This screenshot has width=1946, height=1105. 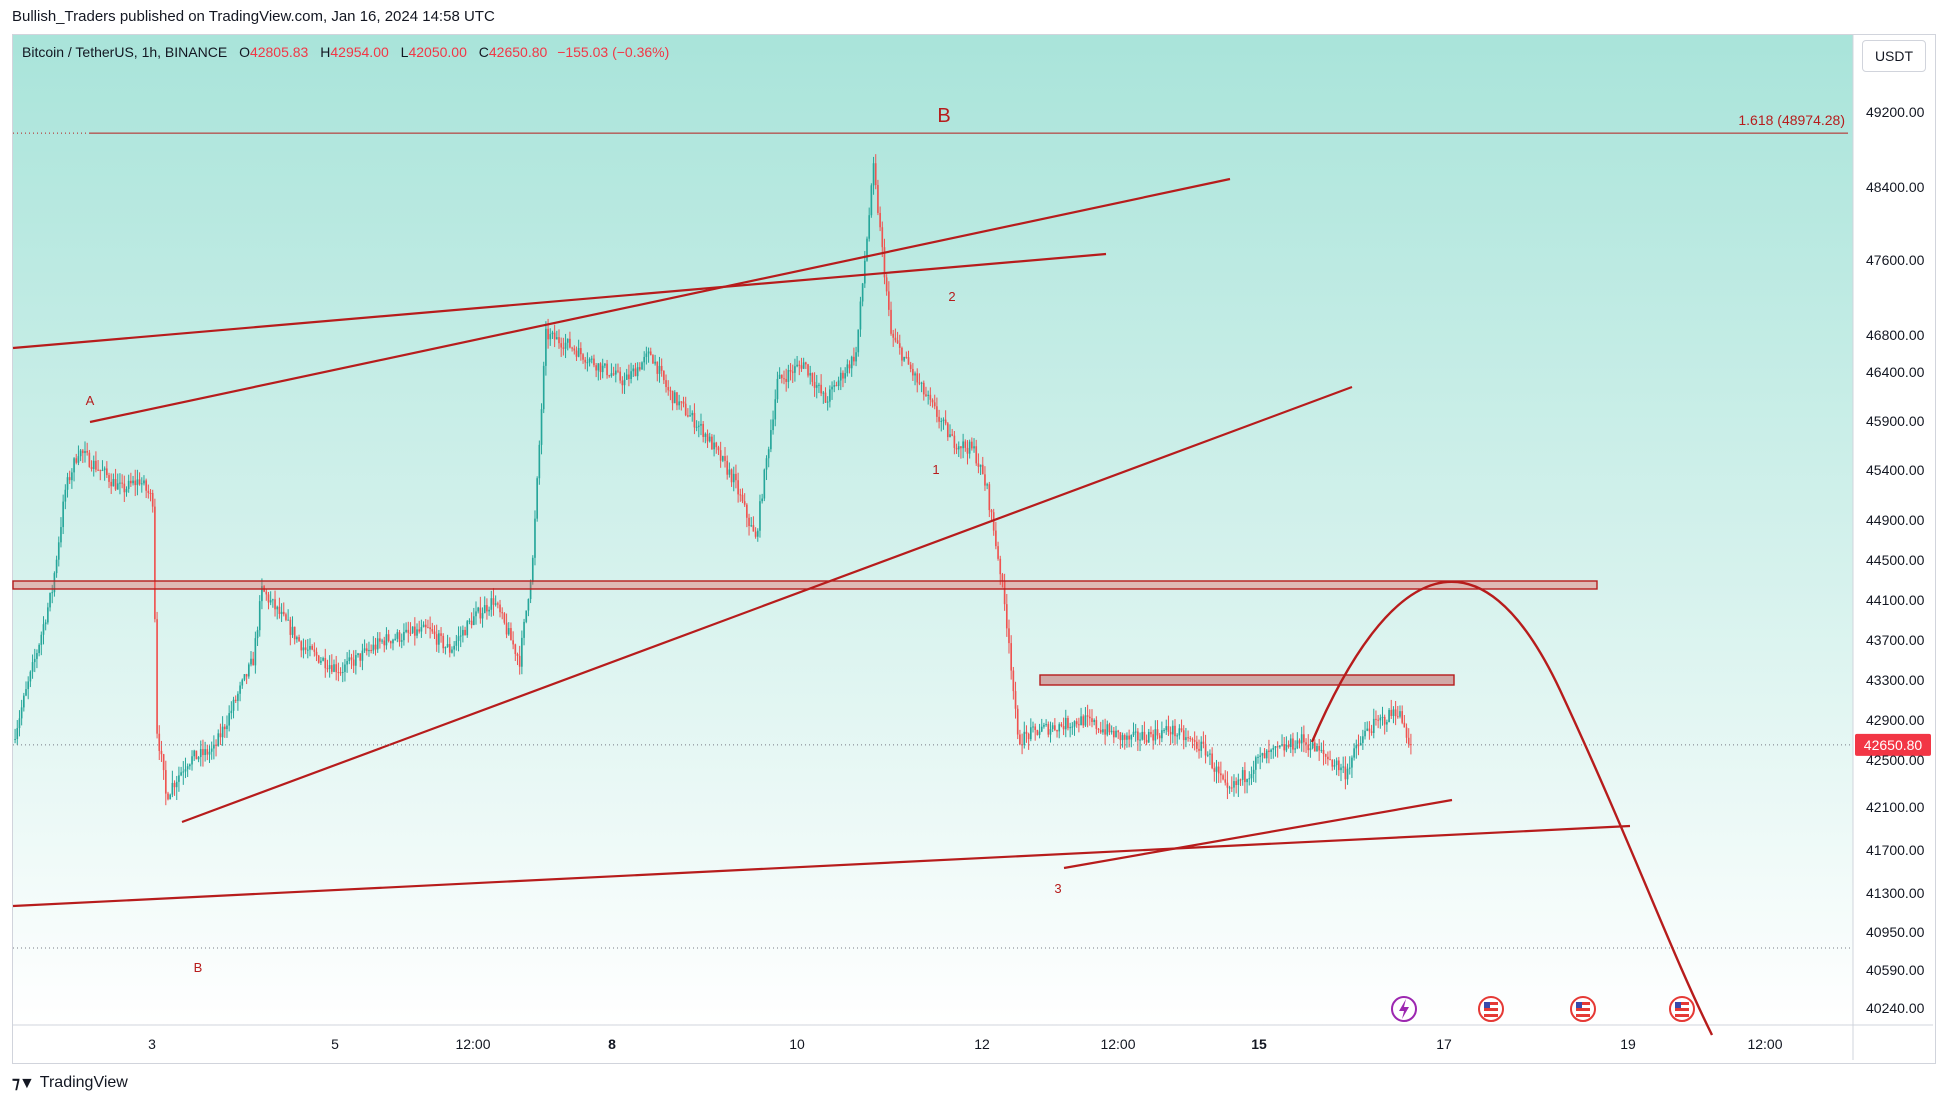 What do you see at coordinates (1894, 56) in the screenshot?
I see `currency-unit-button: USDT` at bounding box center [1894, 56].